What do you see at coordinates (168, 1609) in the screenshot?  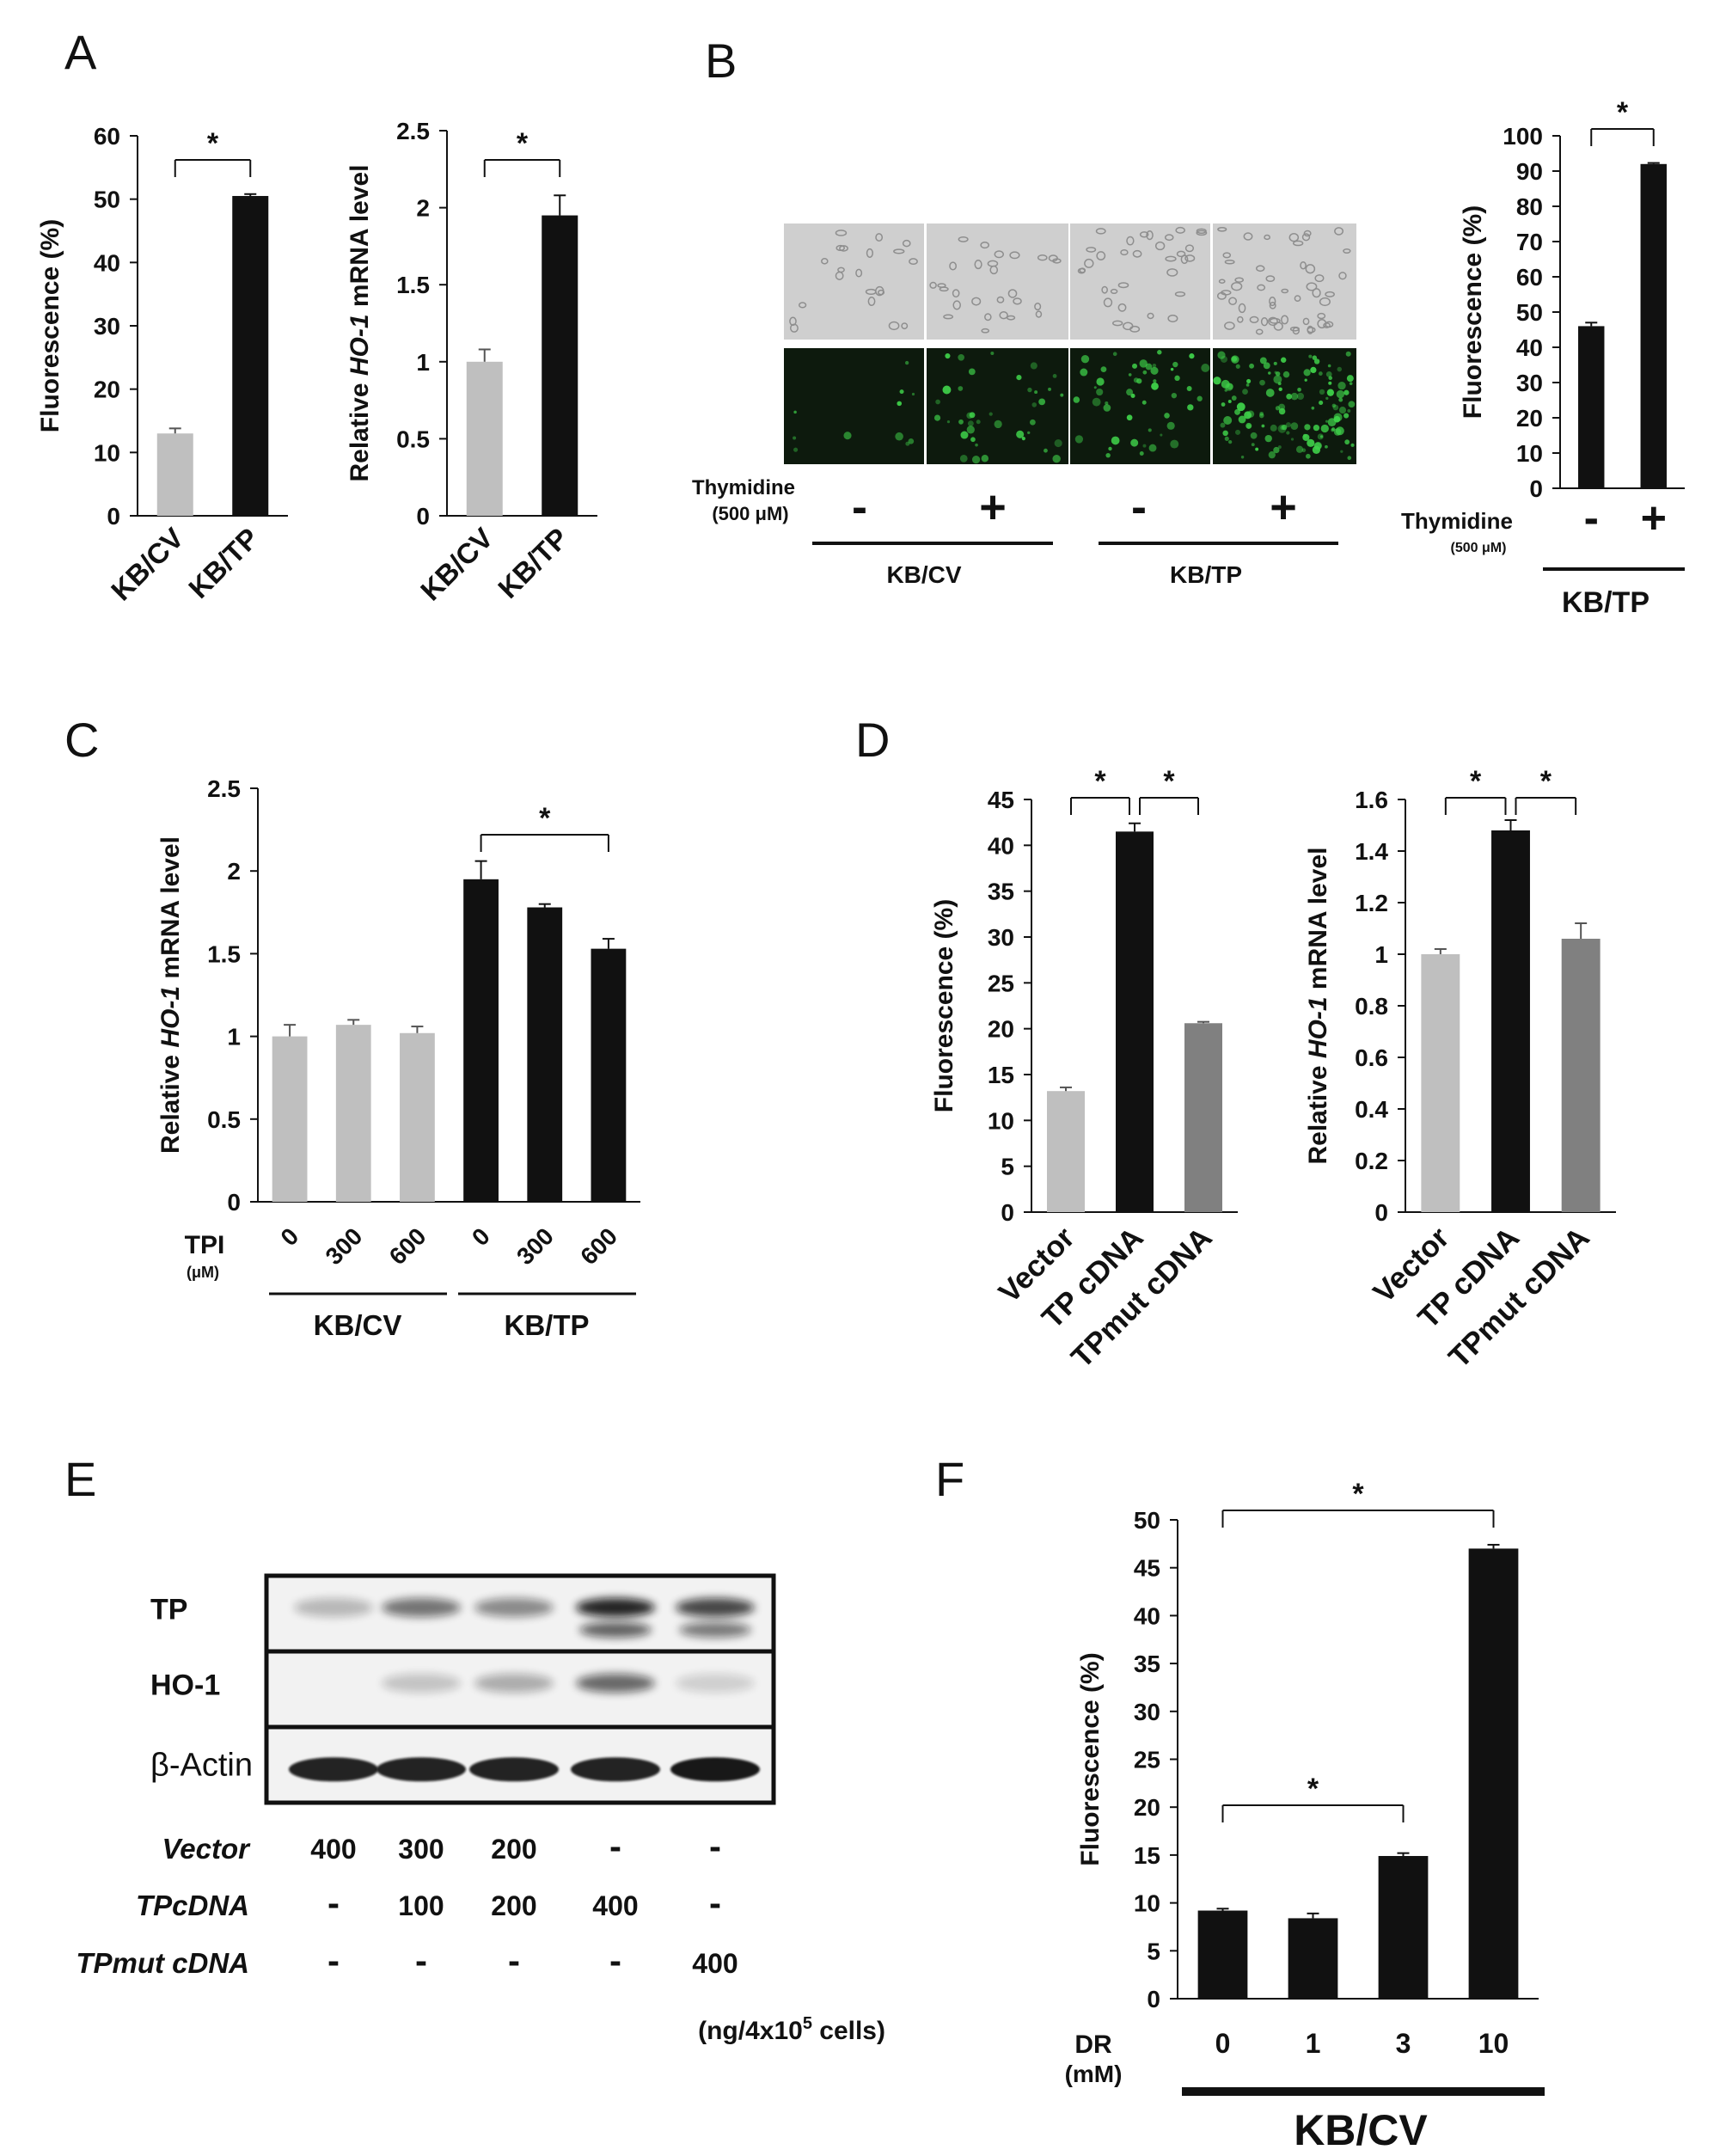 I see `blot-row-label: TP` at bounding box center [168, 1609].